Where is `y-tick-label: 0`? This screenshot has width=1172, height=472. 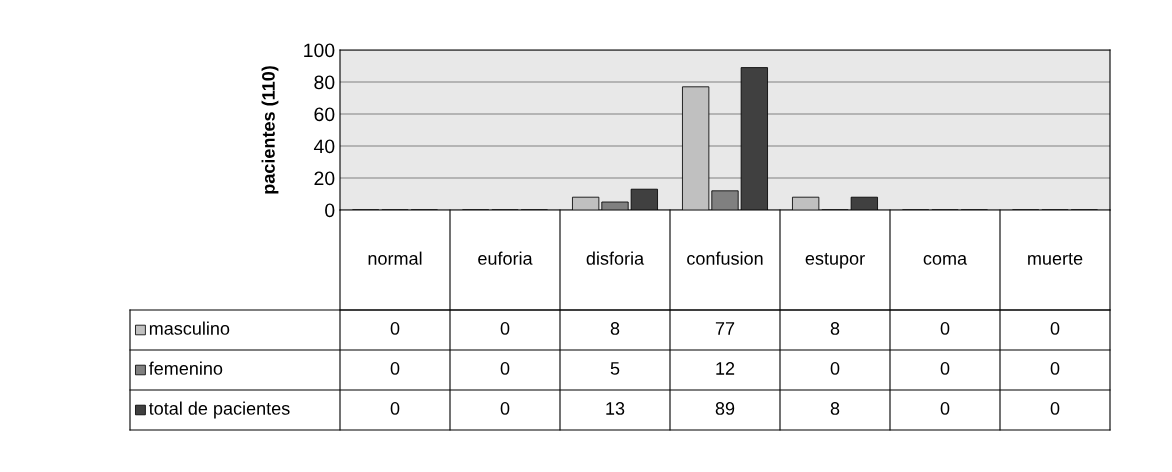 y-tick-label: 0 is located at coordinates (330, 210).